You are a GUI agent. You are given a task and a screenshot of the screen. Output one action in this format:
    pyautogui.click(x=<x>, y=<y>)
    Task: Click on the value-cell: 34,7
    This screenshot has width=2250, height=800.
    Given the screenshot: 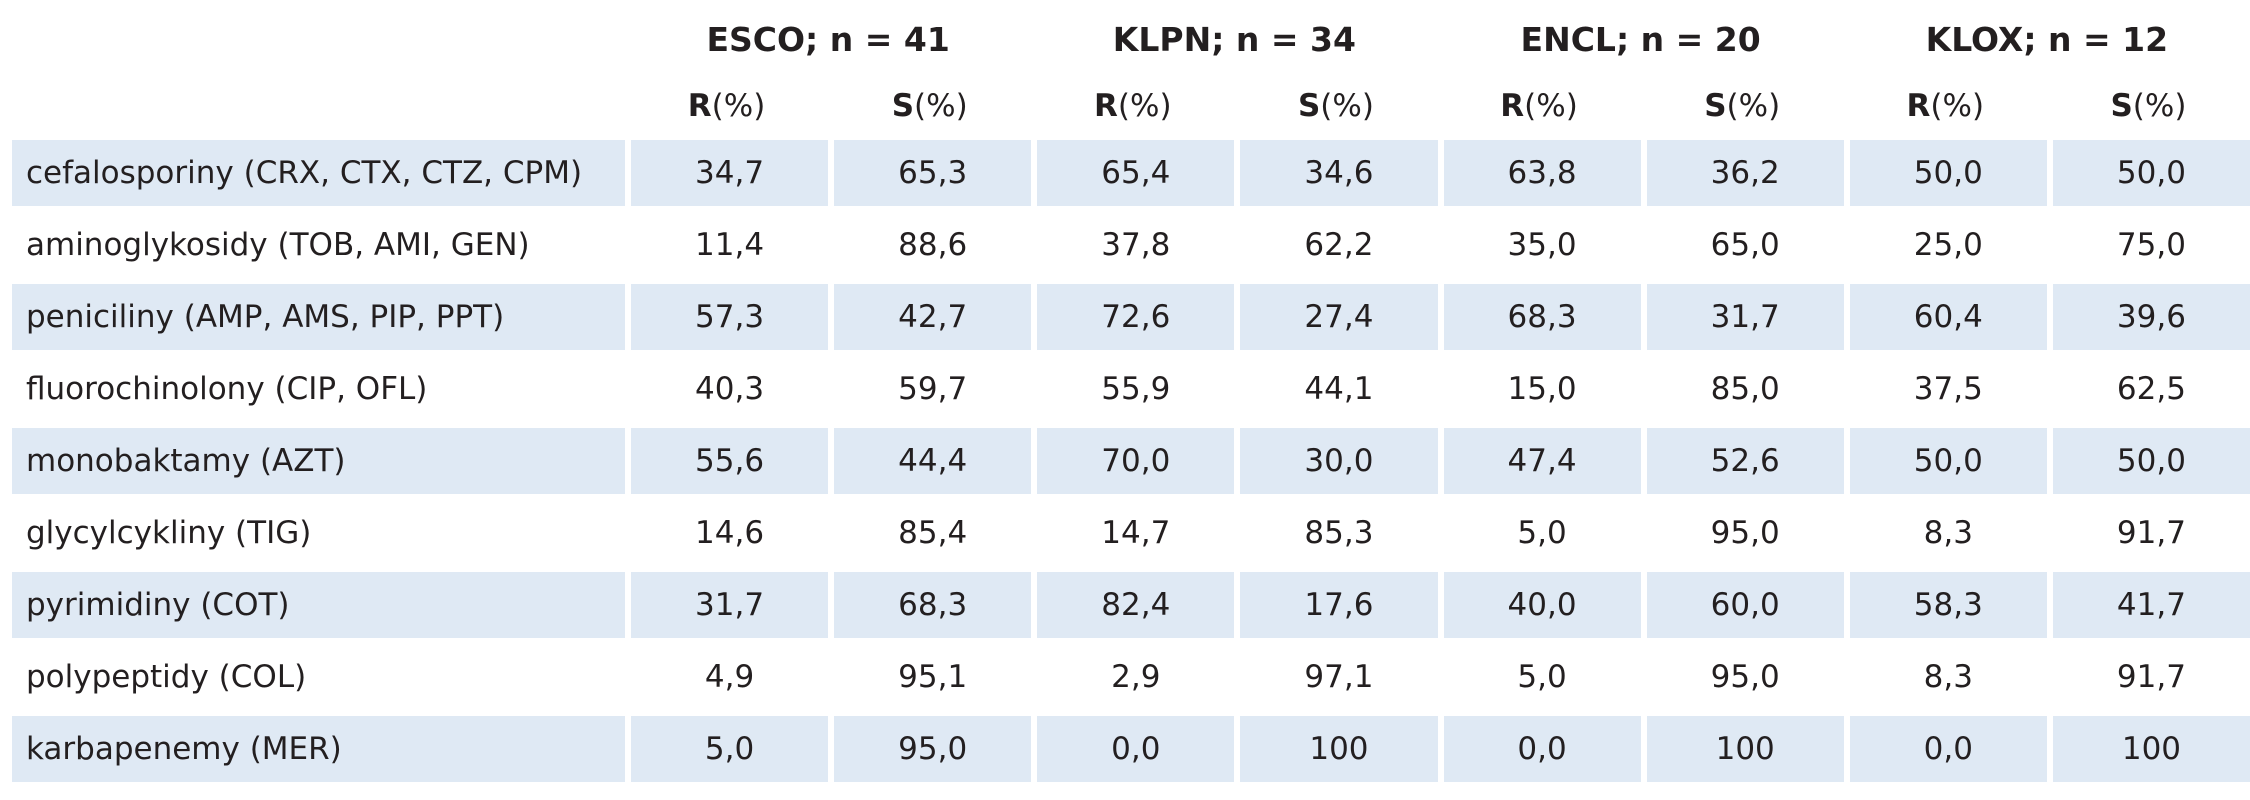 What is the action you would take?
    pyautogui.click(x=730, y=173)
    